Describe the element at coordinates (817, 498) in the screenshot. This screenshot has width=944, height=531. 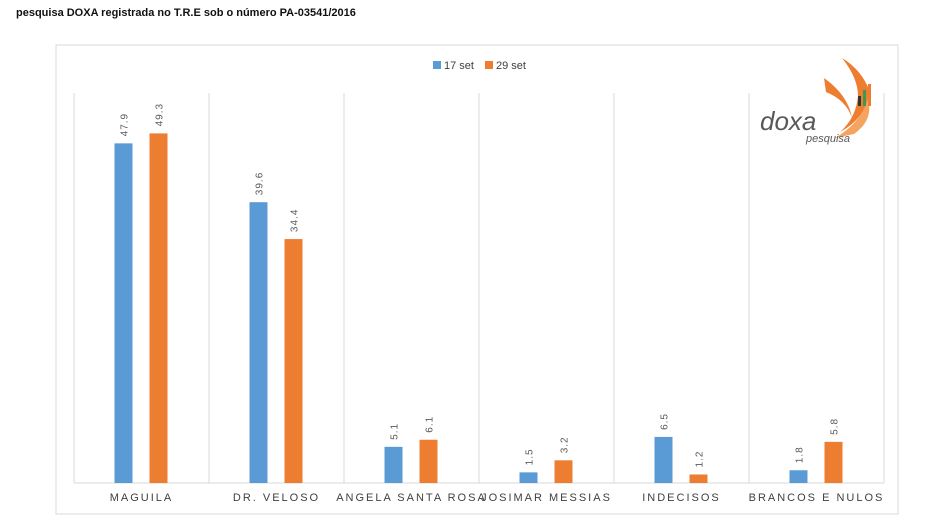
I see `category-label: BRANCOS E NULOS` at that location.